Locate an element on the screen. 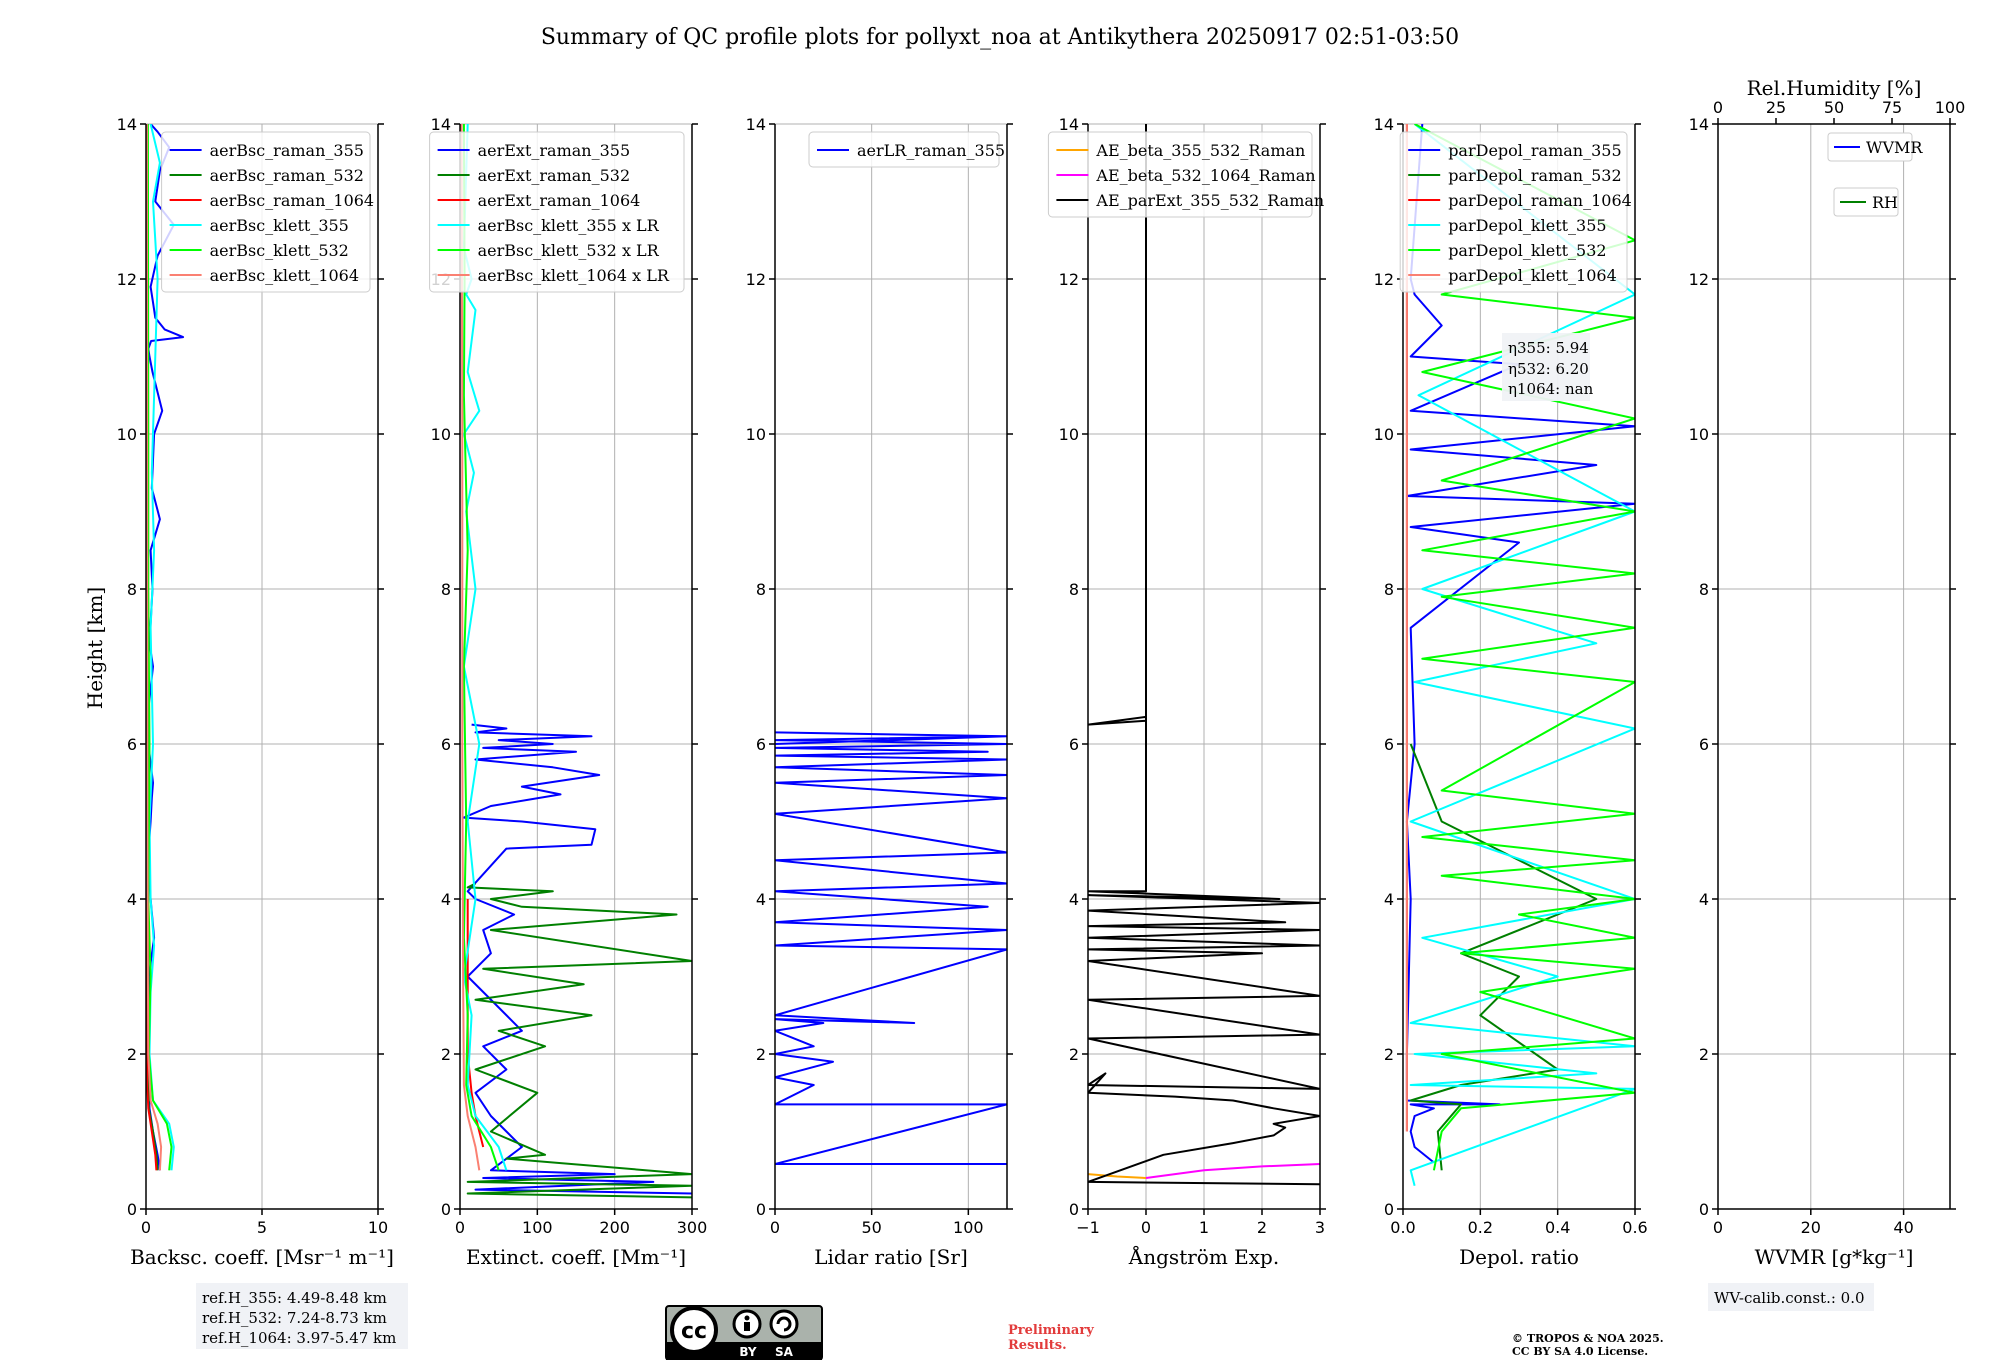 This screenshot has width=2000, height=1360. by-icon-body is located at coordinates (747, 1326).